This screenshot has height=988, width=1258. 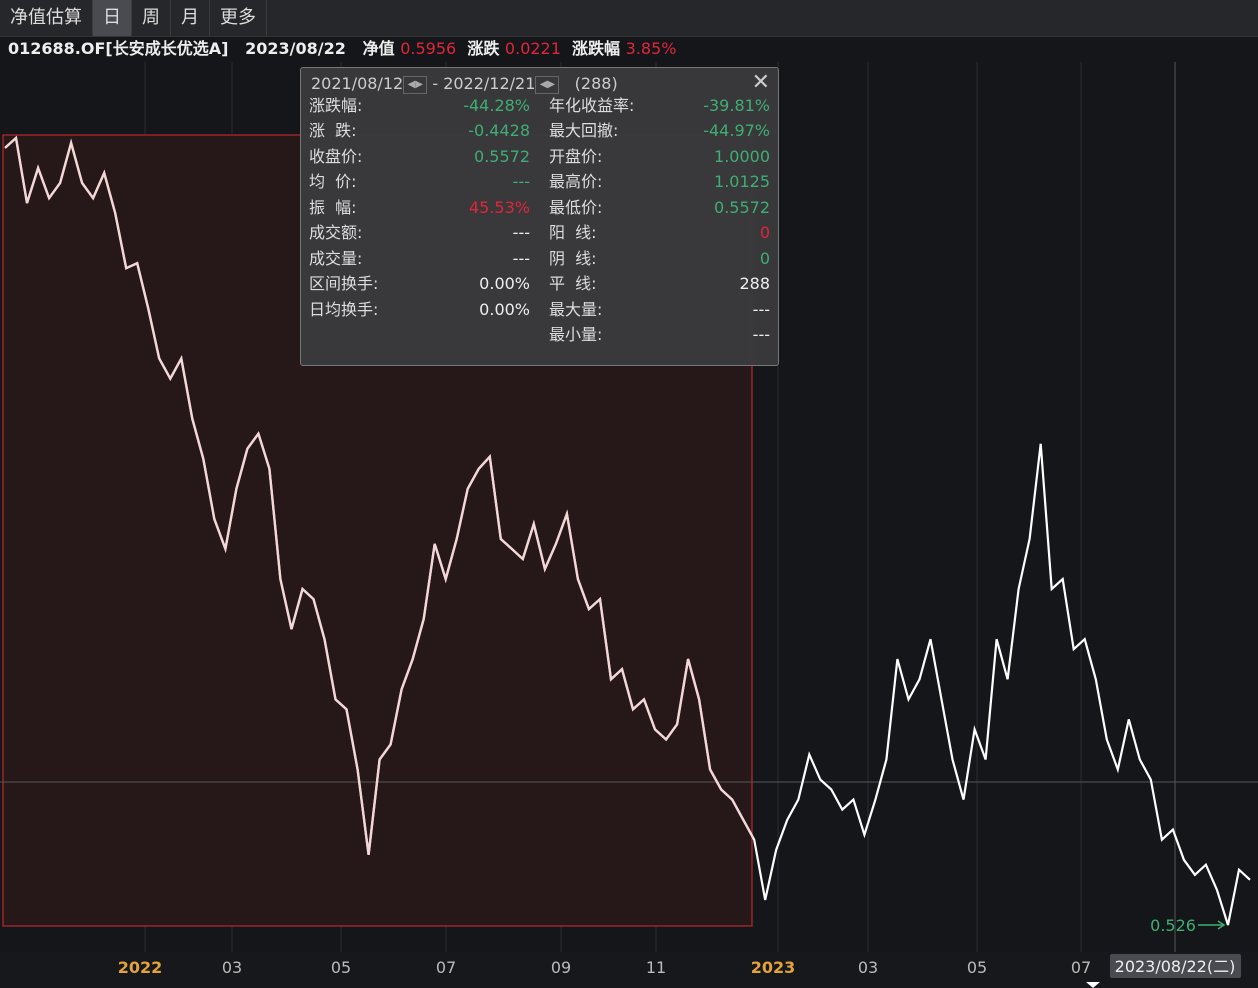 What do you see at coordinates (295, 48) in the screenshot?
I see `date: 2023/08/22` at bounding box center [295, 48].